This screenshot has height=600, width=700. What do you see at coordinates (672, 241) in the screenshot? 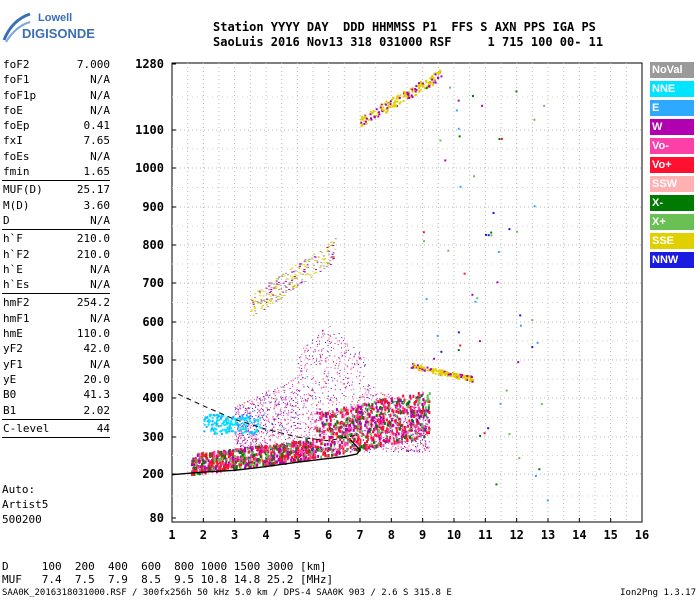
I see `legend-item-sse: SSE` at bounding box center [672, 241].